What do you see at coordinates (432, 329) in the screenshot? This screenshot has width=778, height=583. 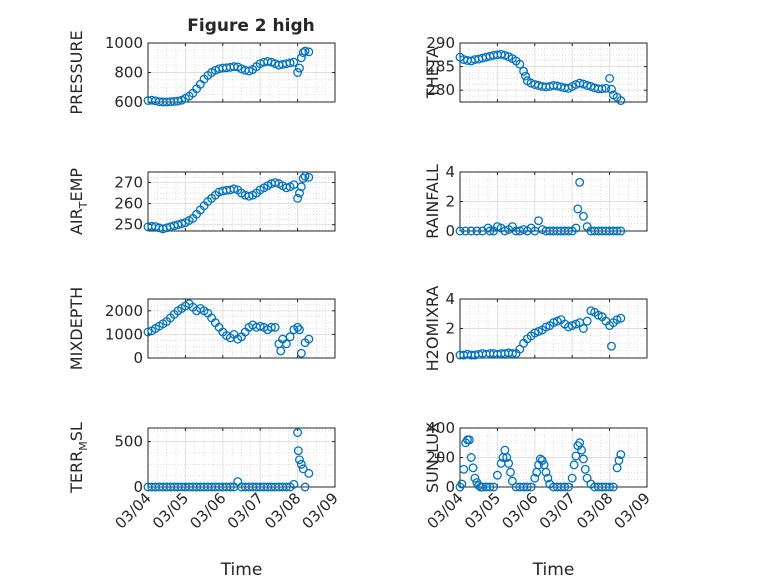 I see `y-axis-label: H2OMIXRA` at bounding box center [432, 329].